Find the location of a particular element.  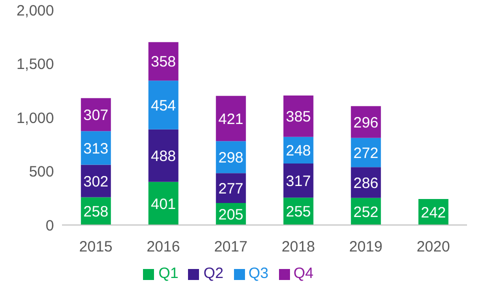

data-label: 307 is located at coordinates (95, 115).